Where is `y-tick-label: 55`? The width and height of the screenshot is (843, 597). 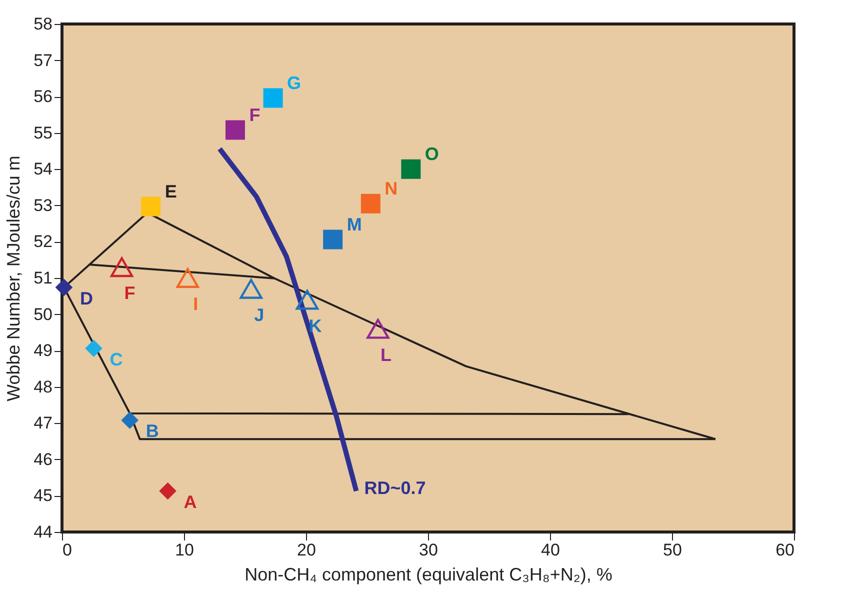 y-tick-label: 55 is located at coordinates (43, 132).